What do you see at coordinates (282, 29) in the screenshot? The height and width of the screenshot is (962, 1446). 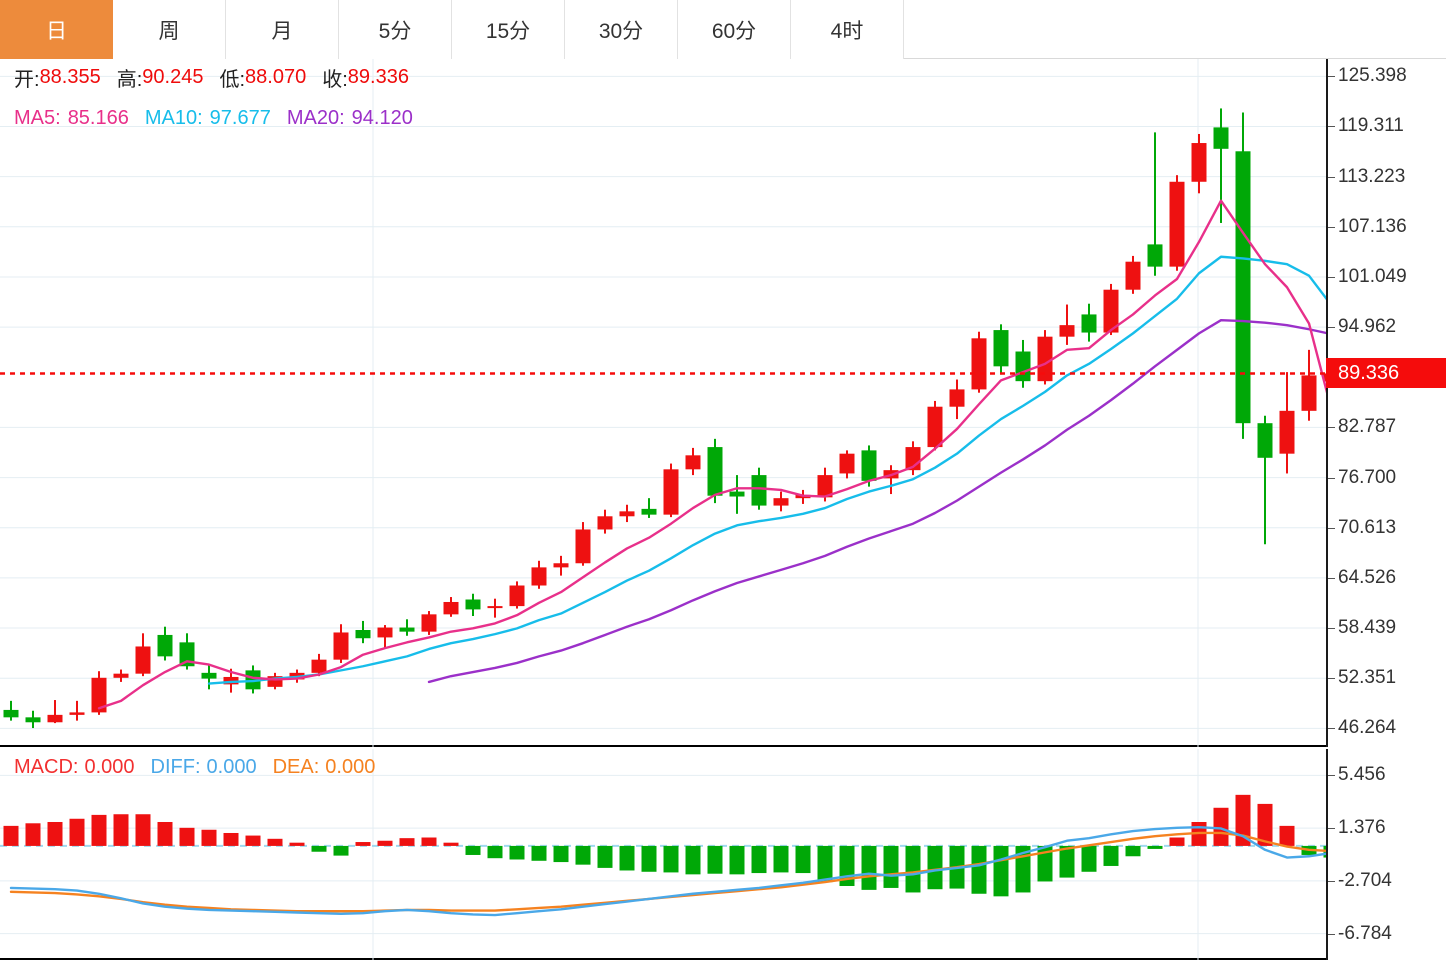 I see `tab-月: 月` at bounding box center [282, 29].